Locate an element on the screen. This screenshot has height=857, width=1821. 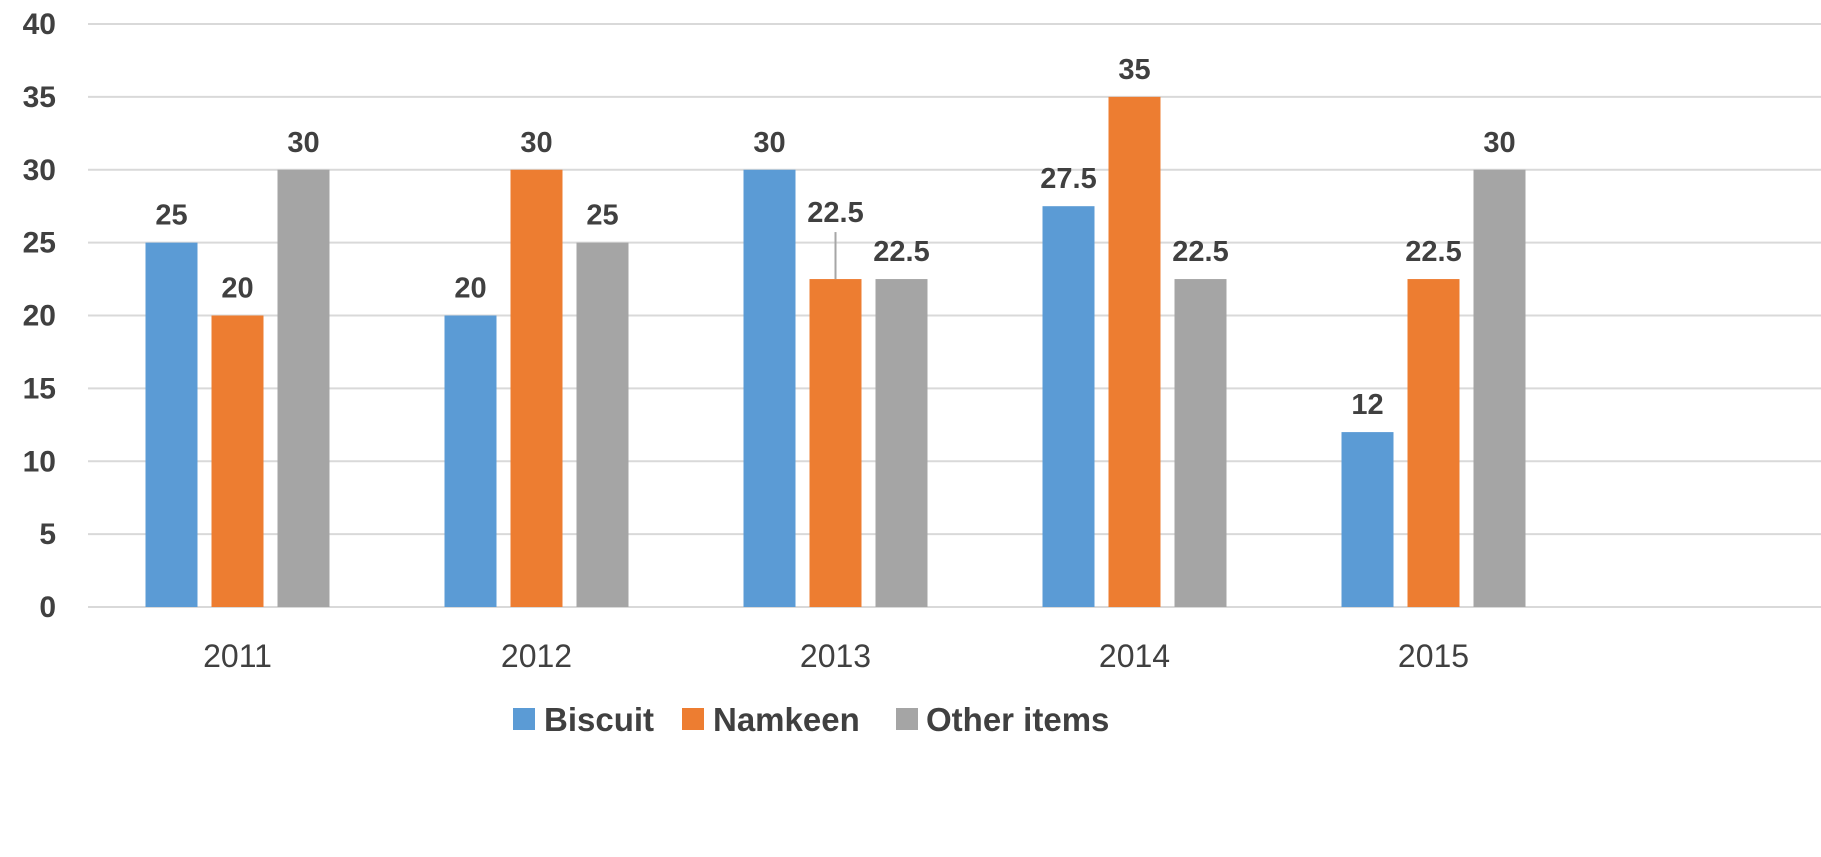
x-tick-label: 2015 is located at coordinates (1433, 656).